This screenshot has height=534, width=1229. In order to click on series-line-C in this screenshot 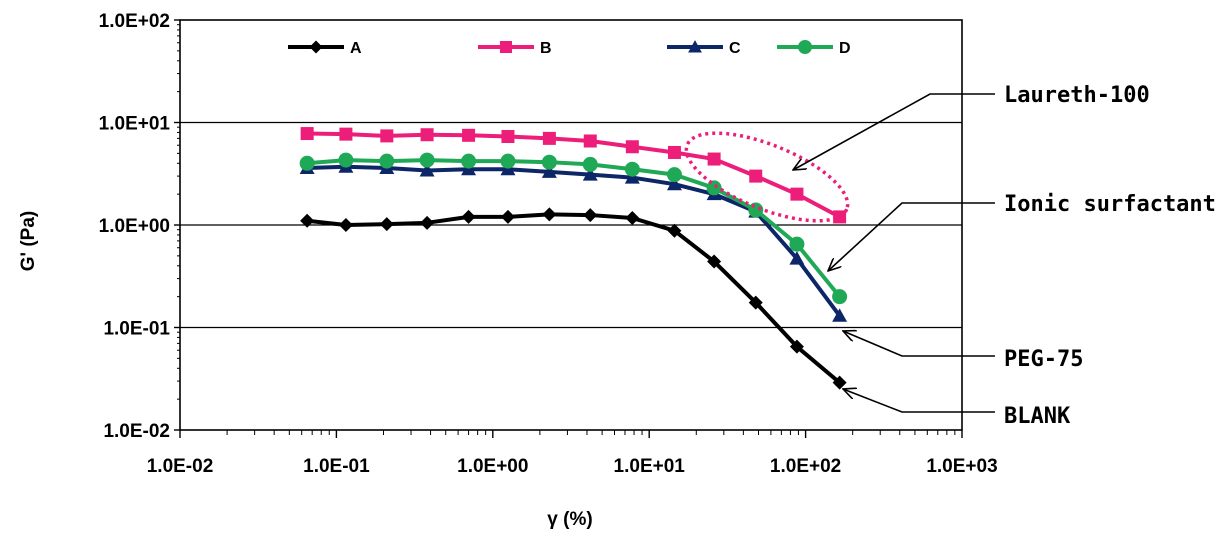, I will do `click(574, 241)`.